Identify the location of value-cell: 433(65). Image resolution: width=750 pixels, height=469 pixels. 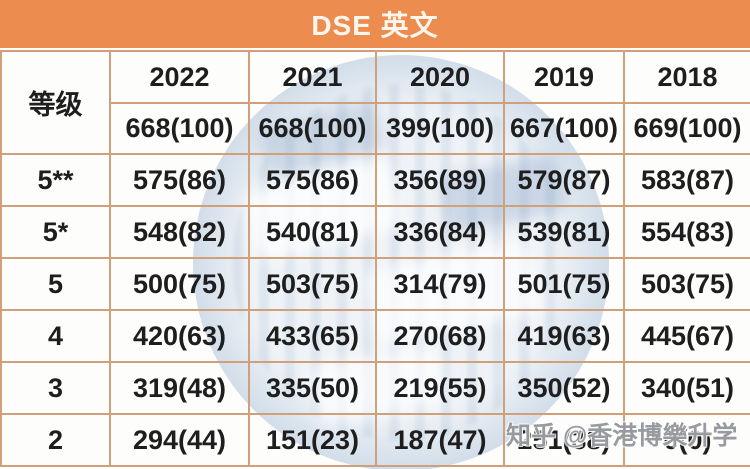
(312, 336).